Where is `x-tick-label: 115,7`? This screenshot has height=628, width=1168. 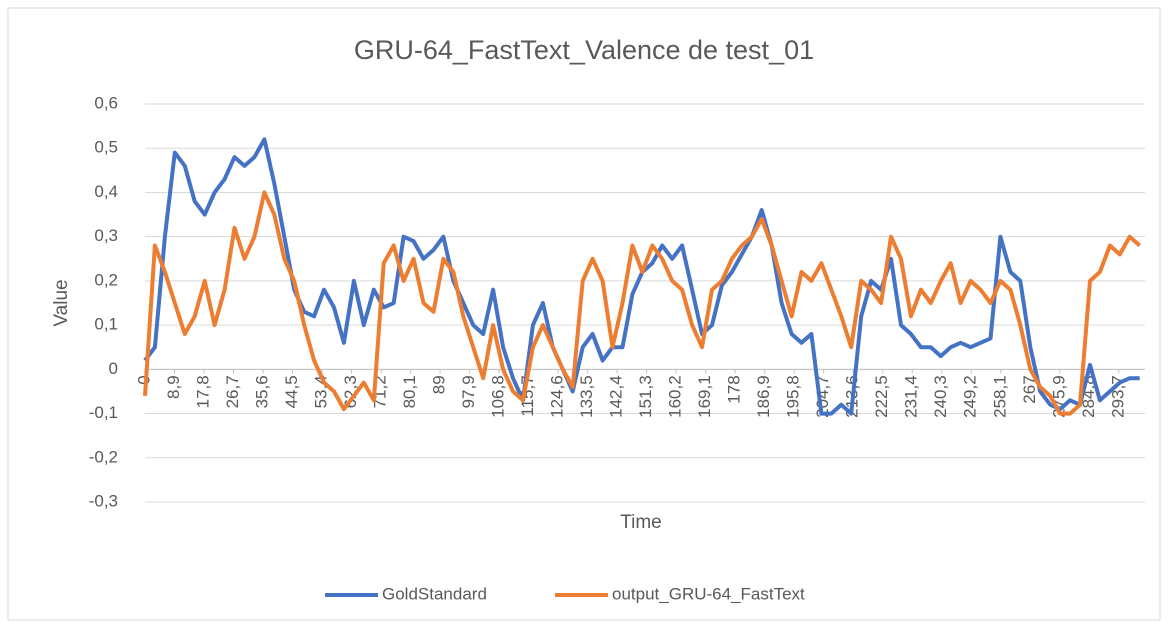
x-tick-label: 115,7 is located at coordinates (527, 395).